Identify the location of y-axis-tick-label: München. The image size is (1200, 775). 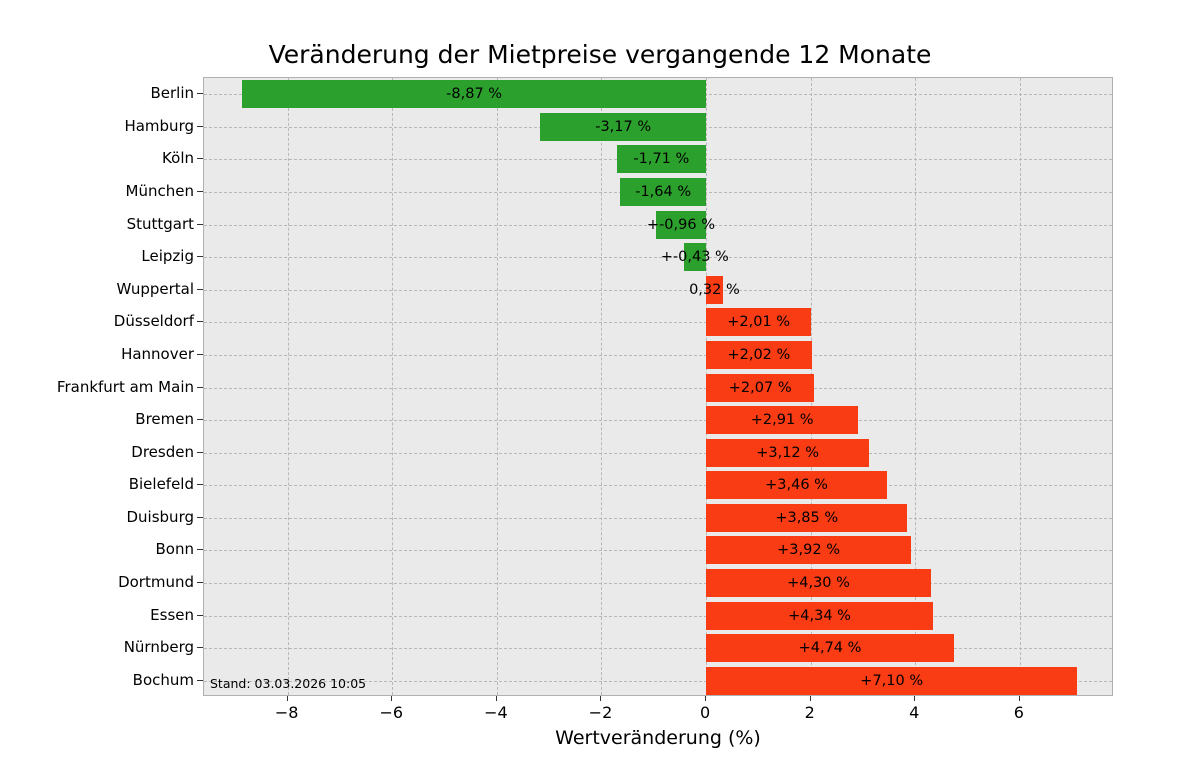
(159, 191).